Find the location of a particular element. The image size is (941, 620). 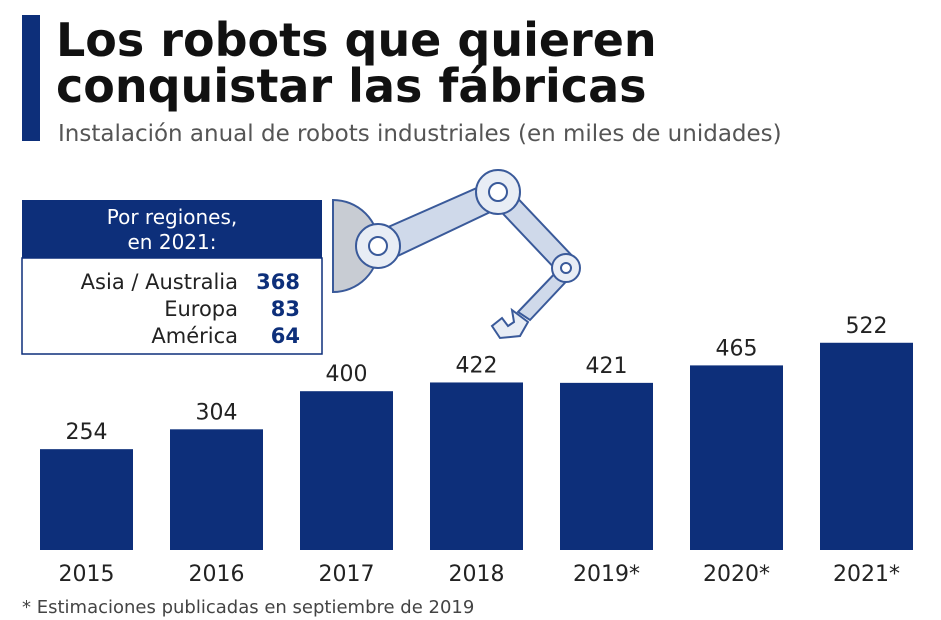

x-tick-label: 2016 is located at coordinates (217, 574).